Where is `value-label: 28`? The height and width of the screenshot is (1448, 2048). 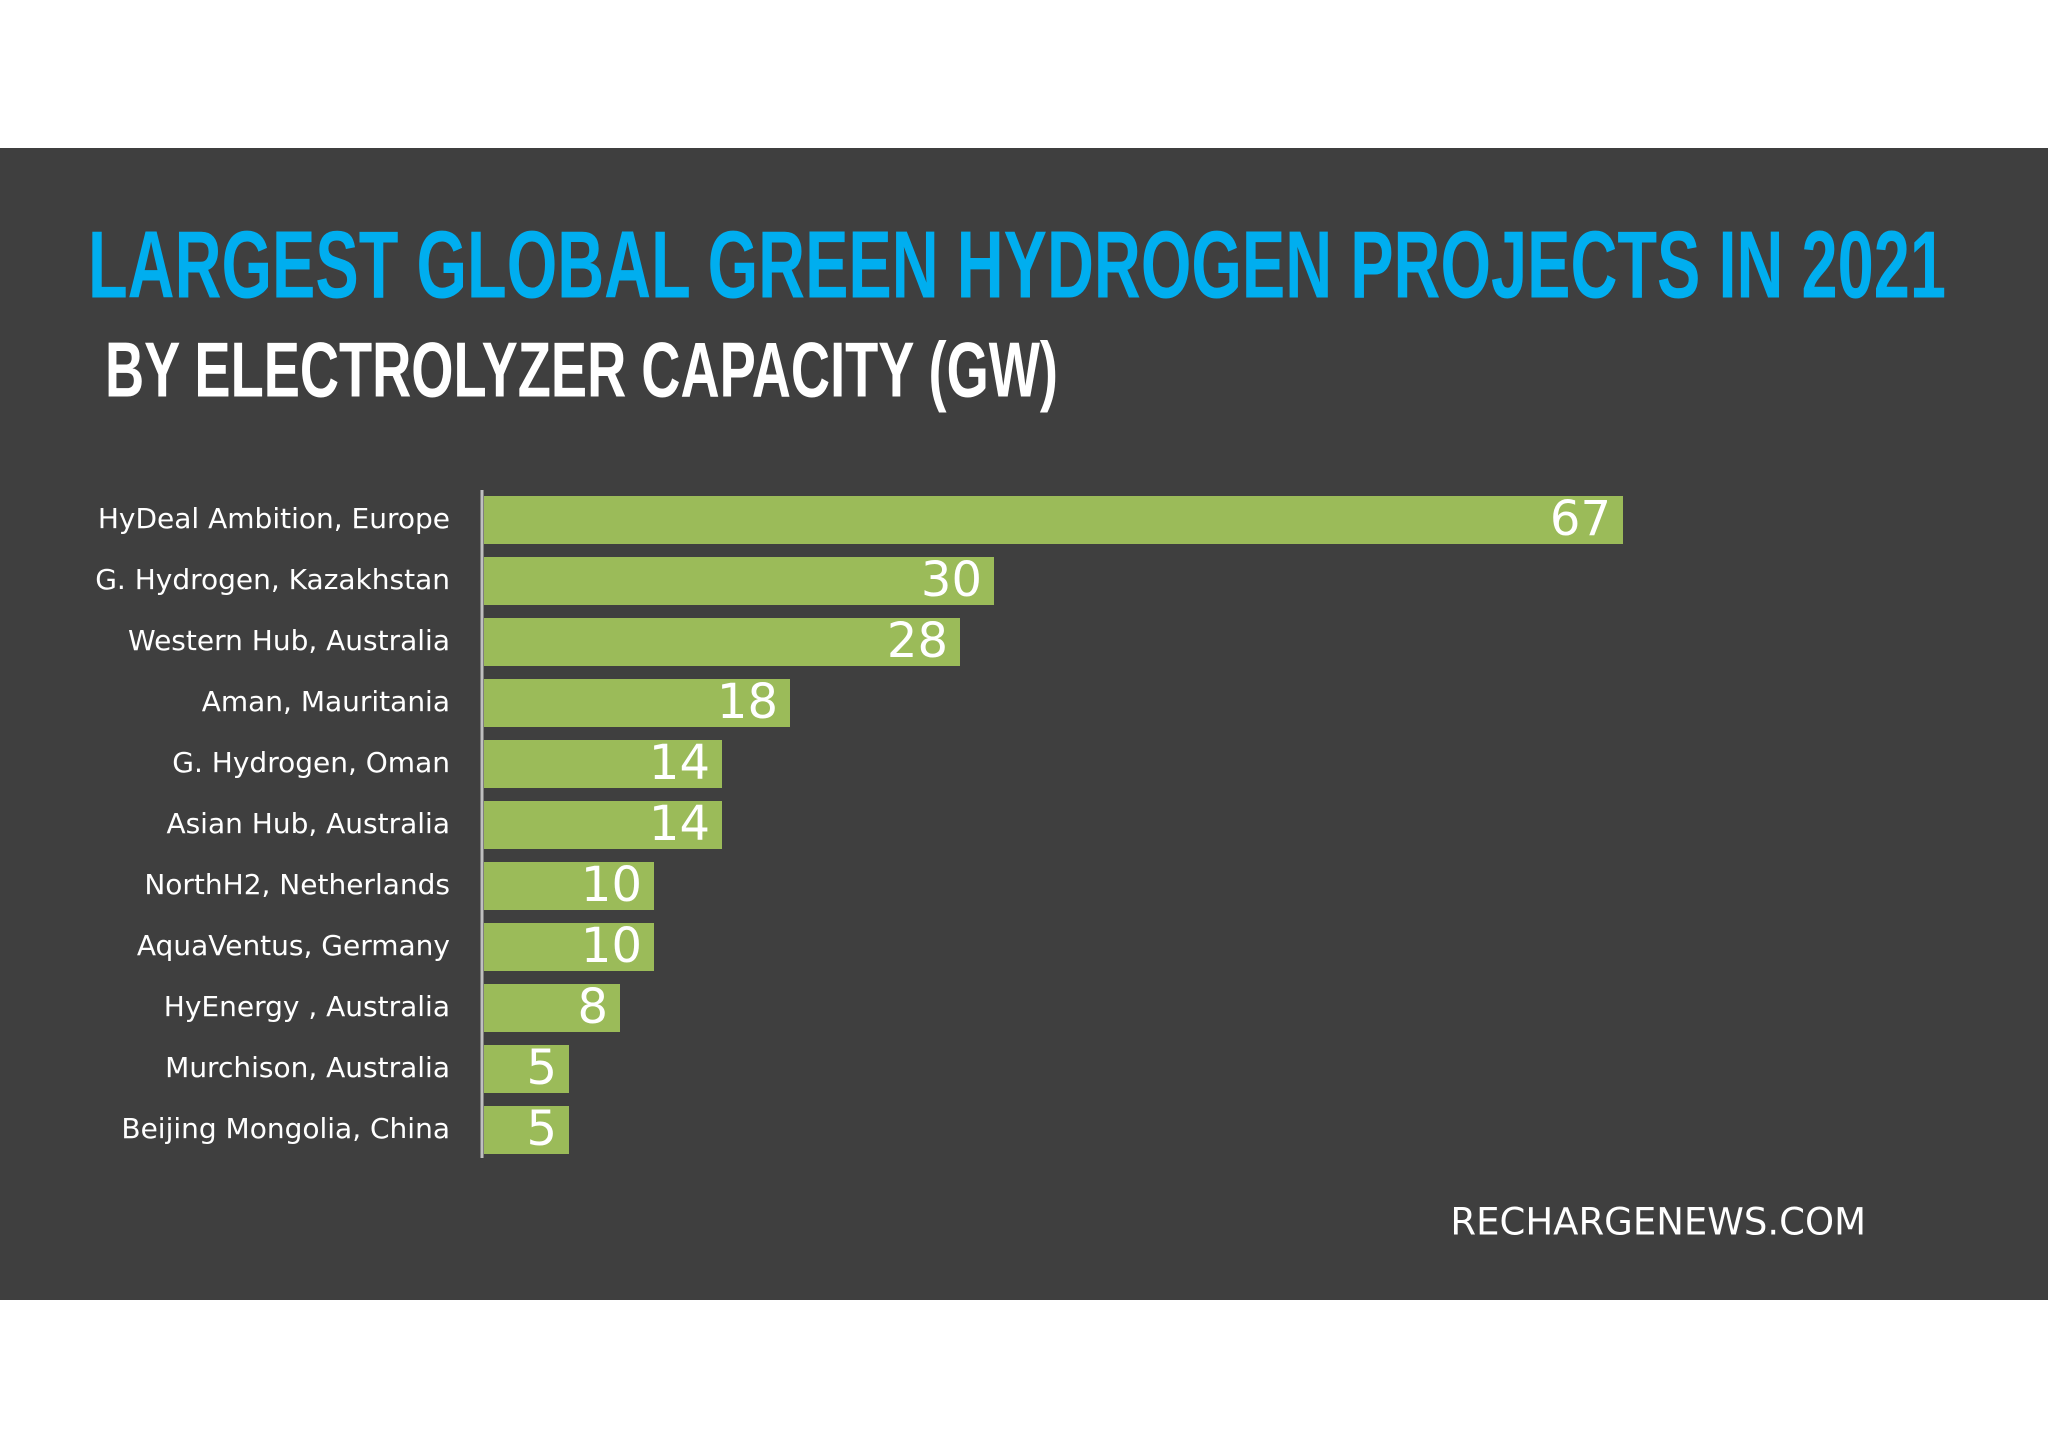
value-label: 28 is located at coordinates (917, 641).